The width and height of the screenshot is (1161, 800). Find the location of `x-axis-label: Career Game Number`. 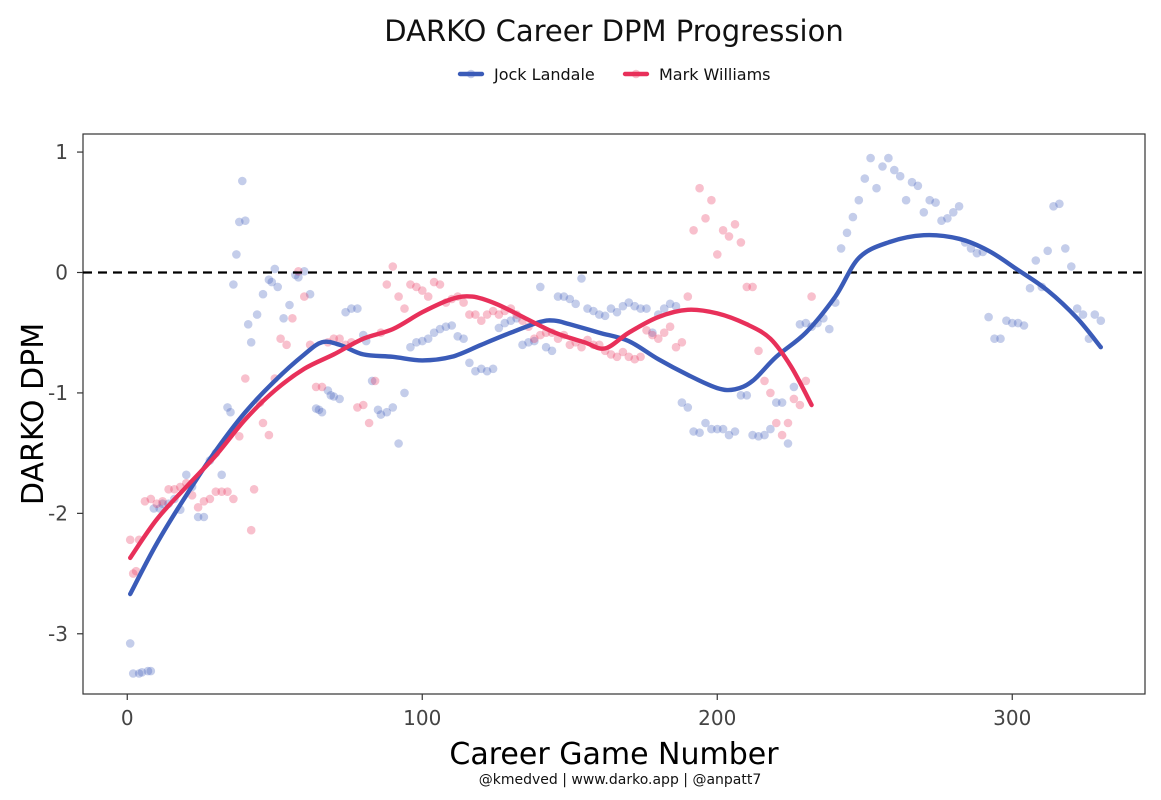

x-axis-label: Career Game Number is located at coordinates (614, 754).